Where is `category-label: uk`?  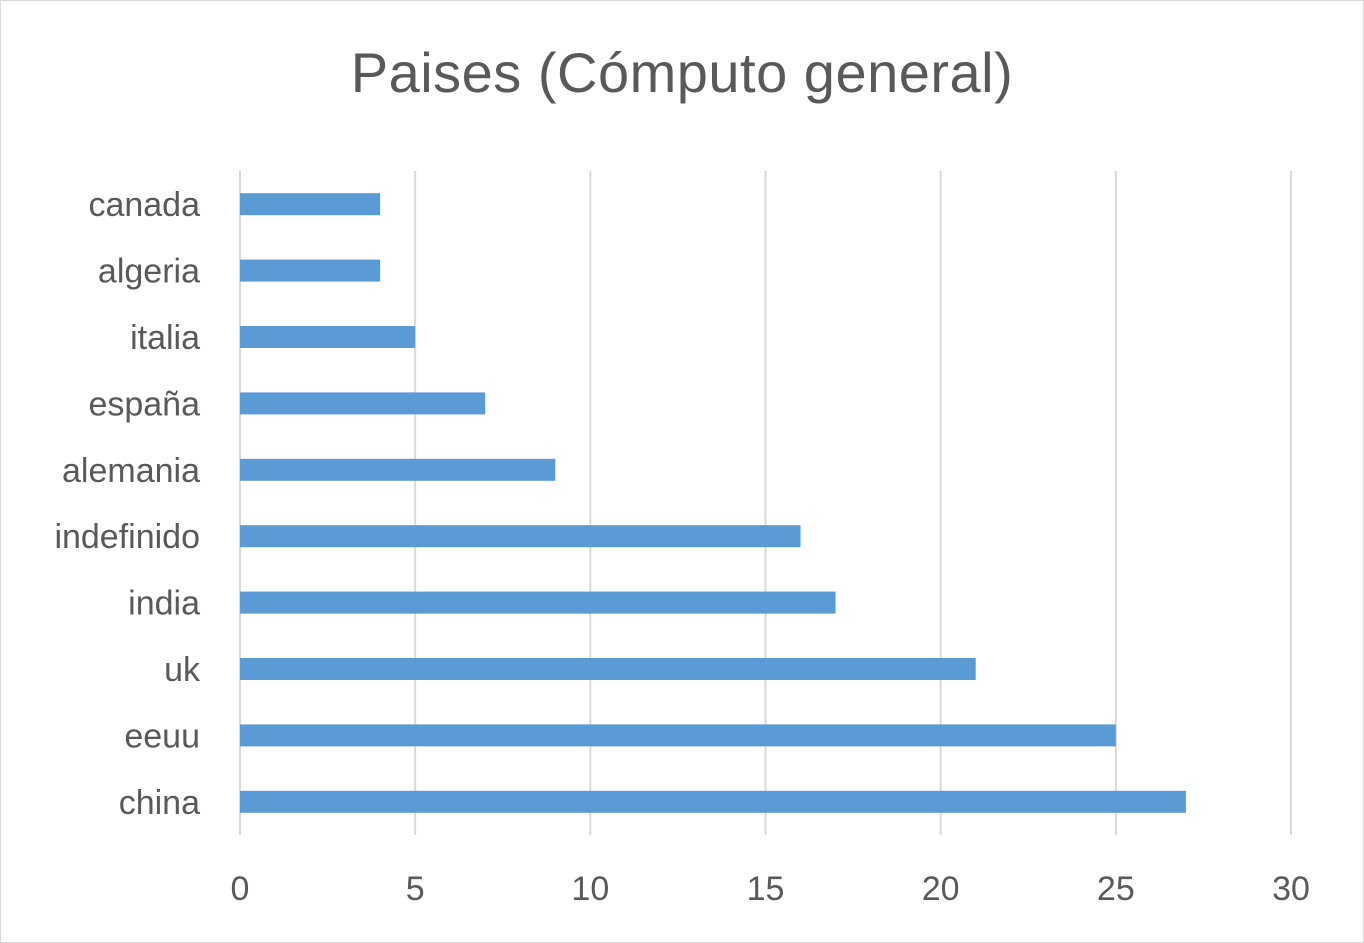 category-label: uk is located at coordinates (182, 670).